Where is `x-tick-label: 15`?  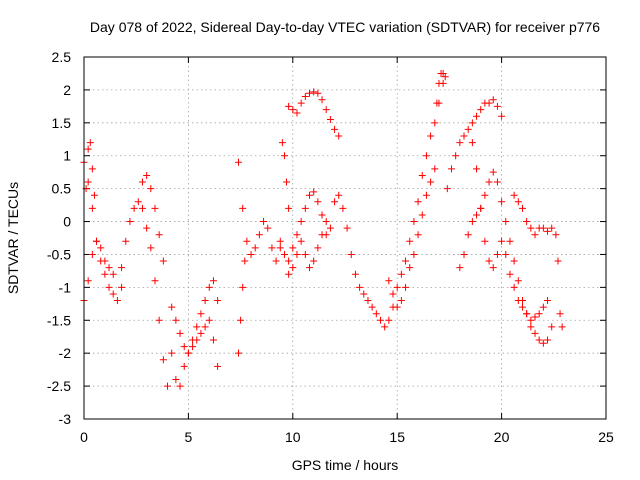
x-tick-label: 15 is located at coordinates (397, 437).